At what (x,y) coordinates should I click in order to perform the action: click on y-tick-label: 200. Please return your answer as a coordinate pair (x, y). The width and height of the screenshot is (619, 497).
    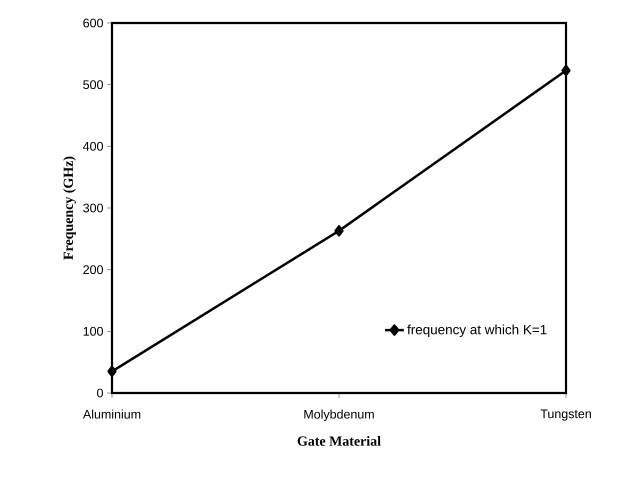
    Looking at the image, I should click on (93, 269).